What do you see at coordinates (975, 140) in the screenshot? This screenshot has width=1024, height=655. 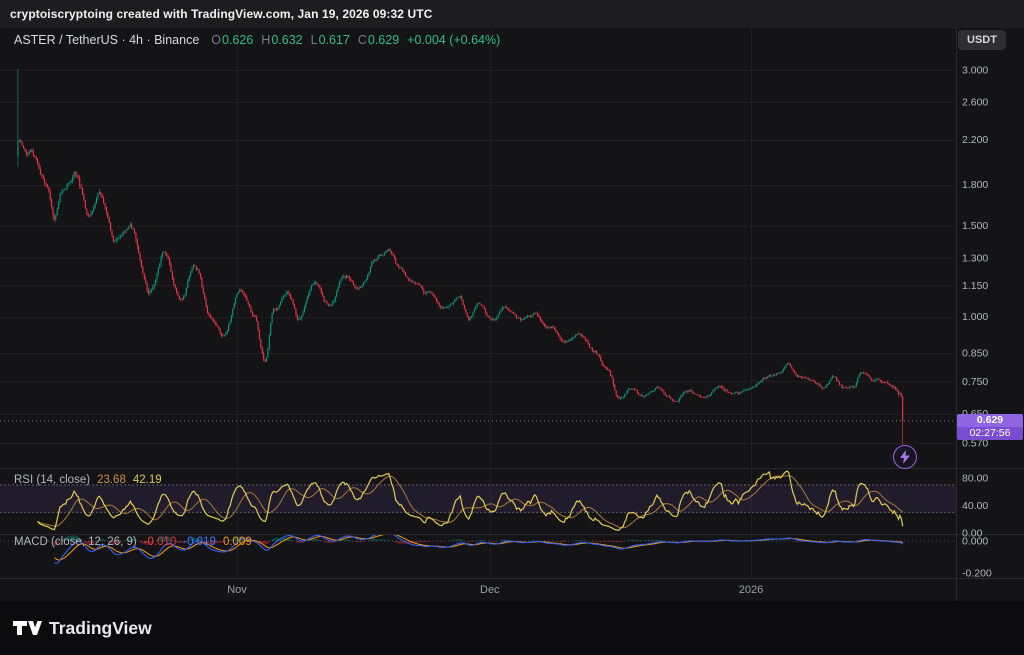 I see `svg-text: 2.200` at bounding box center [975, 140].